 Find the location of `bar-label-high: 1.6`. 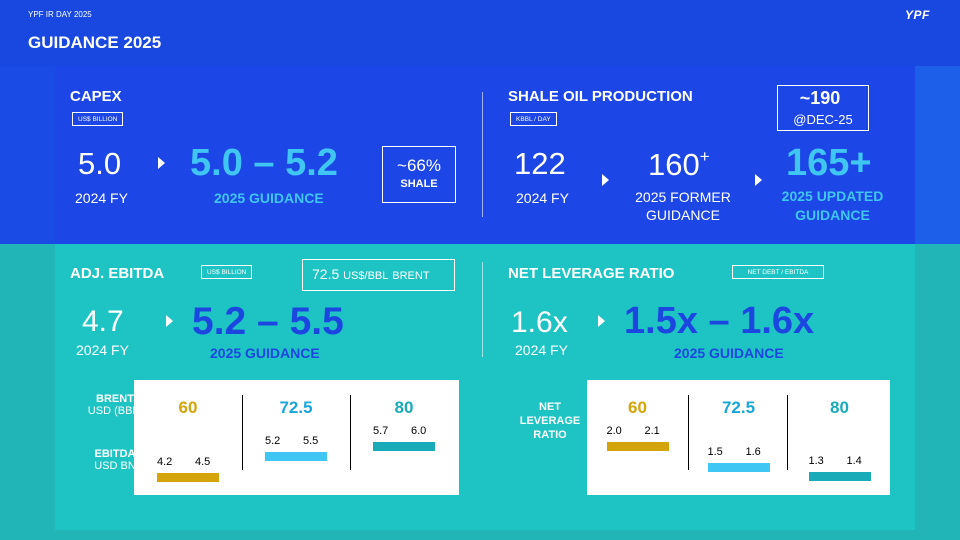

bar-label-high: 1.6 is located at coordinates (753, 452).